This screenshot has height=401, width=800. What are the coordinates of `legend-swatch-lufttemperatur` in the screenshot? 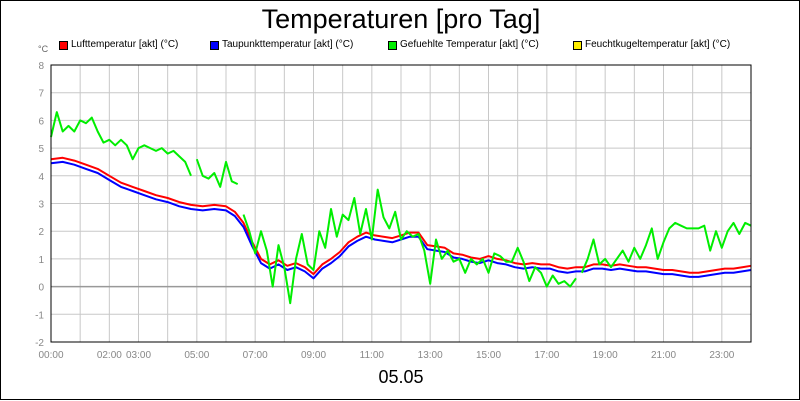 It's located at (63, 45).